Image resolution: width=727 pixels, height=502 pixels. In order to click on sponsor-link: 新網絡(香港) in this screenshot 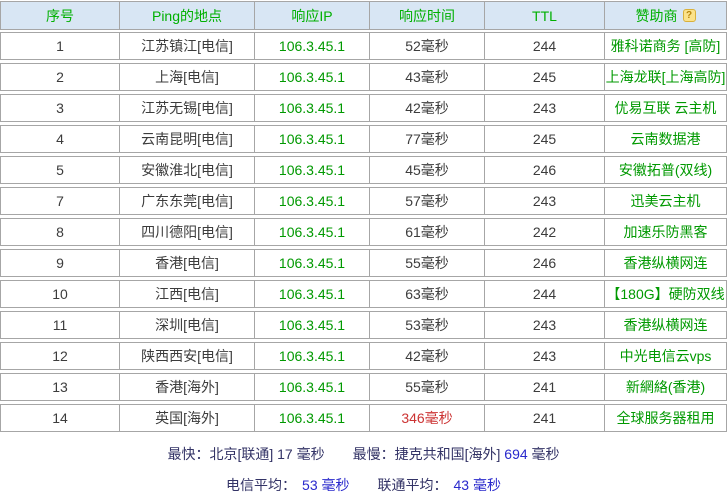, I will do `click(665, 387)`.